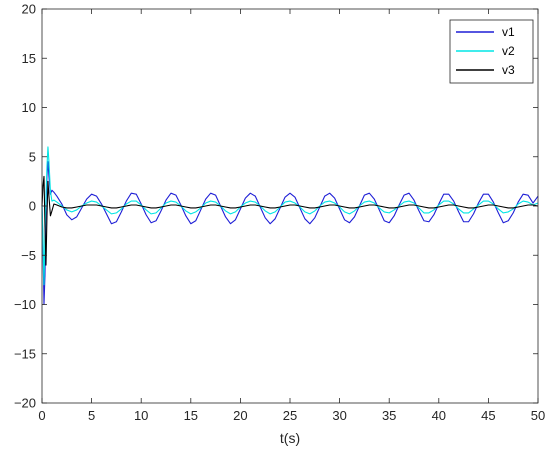 This screenshot has width=550, height=454. I want to click on x-tick-label: 50, so click(538, 415).